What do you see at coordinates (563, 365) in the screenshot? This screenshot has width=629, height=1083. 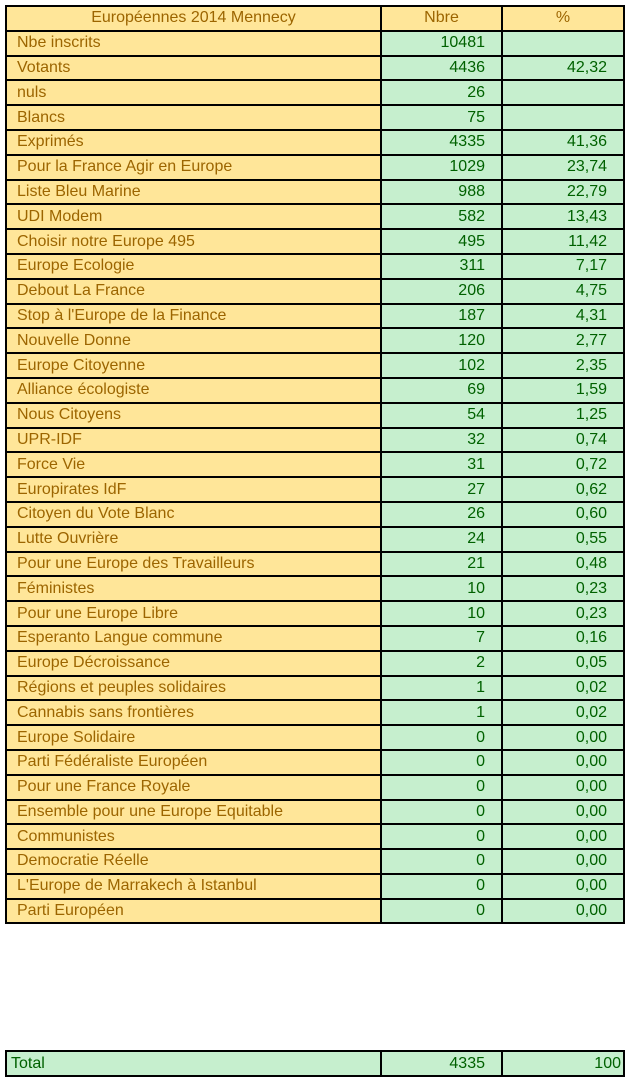 I see `row-pct-cell: 2,35` at bounding box center [563, 365].